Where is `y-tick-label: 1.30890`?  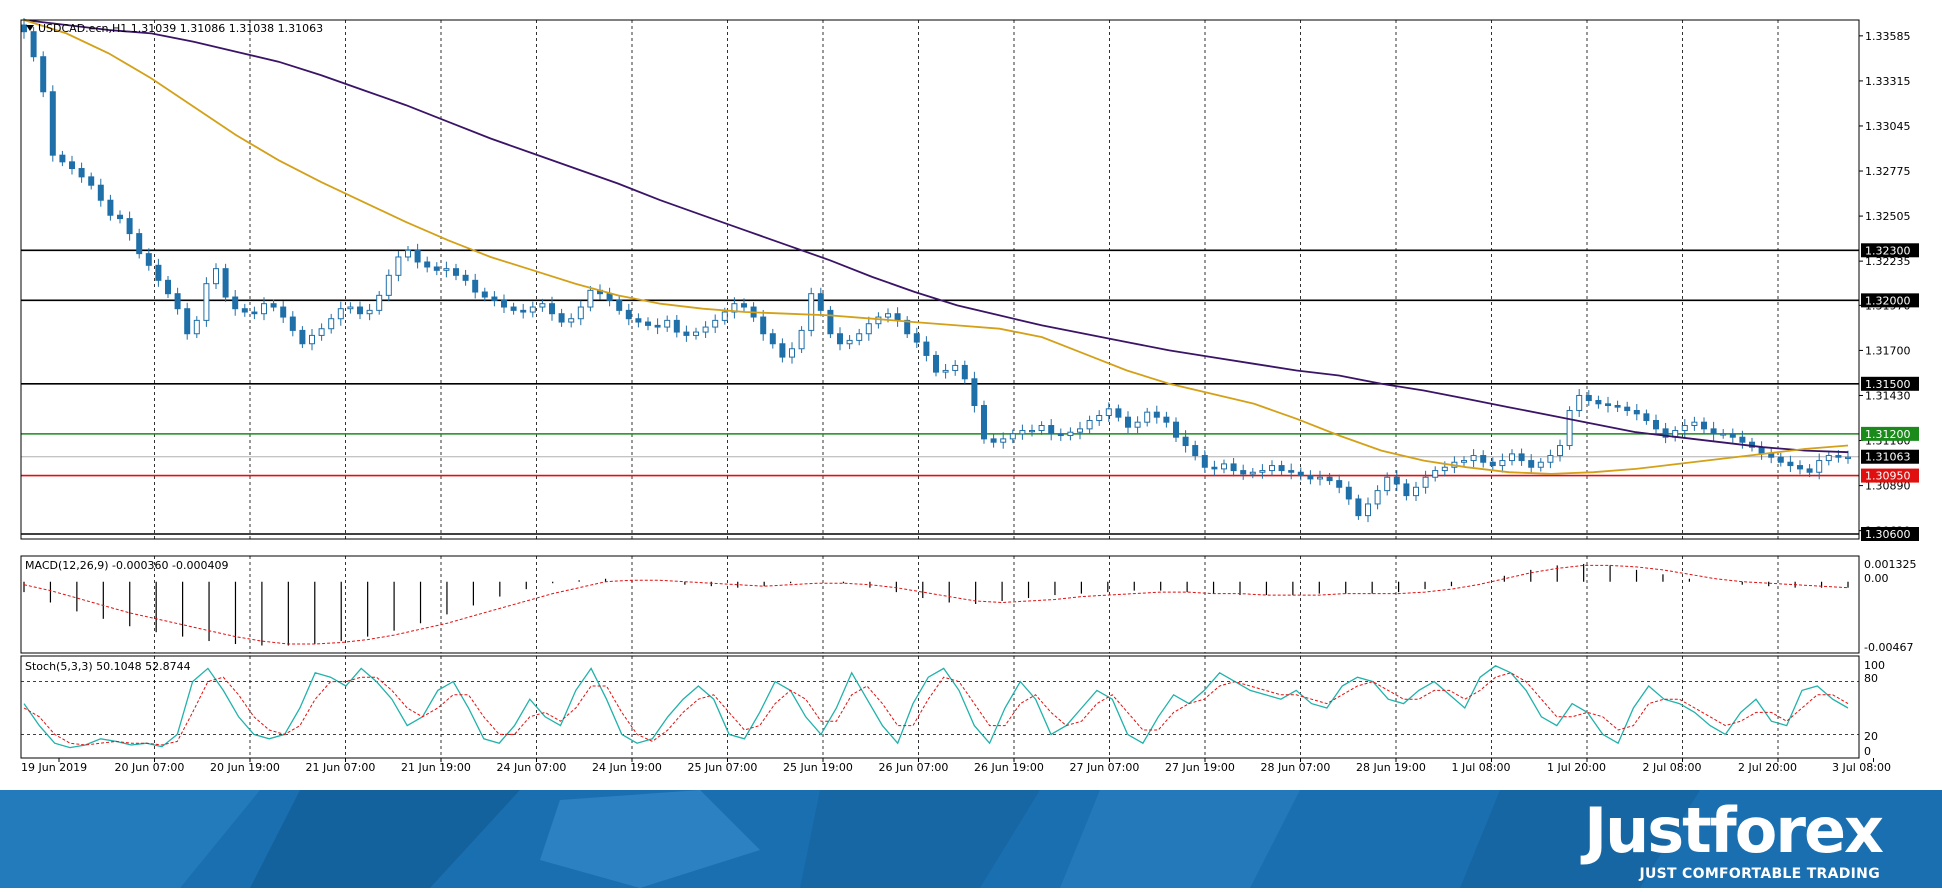
y-tick-label: 1.30890 is located at coordinates (1888, 486).